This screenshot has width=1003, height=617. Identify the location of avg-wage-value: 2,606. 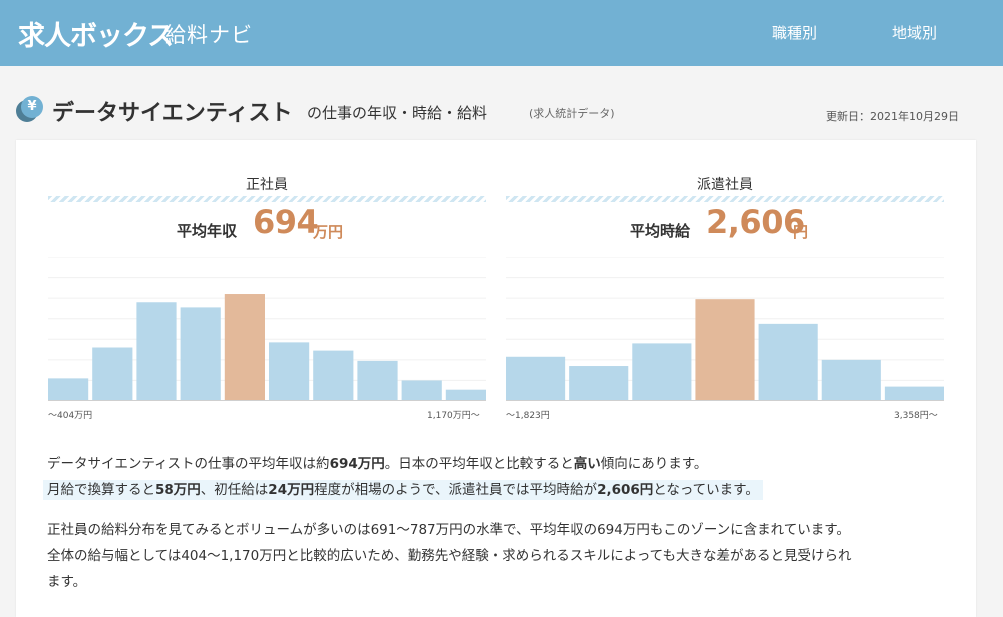
(755, 222).